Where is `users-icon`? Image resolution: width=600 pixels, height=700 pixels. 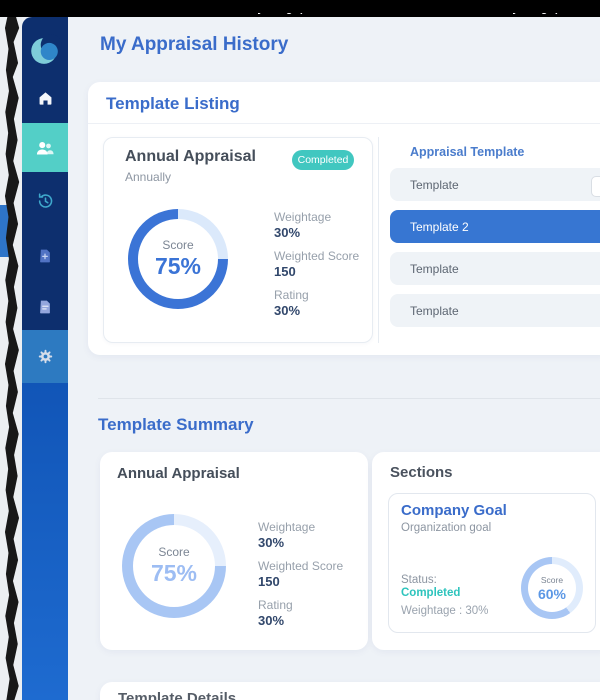
users-icon is located at coordinates (45, 148).